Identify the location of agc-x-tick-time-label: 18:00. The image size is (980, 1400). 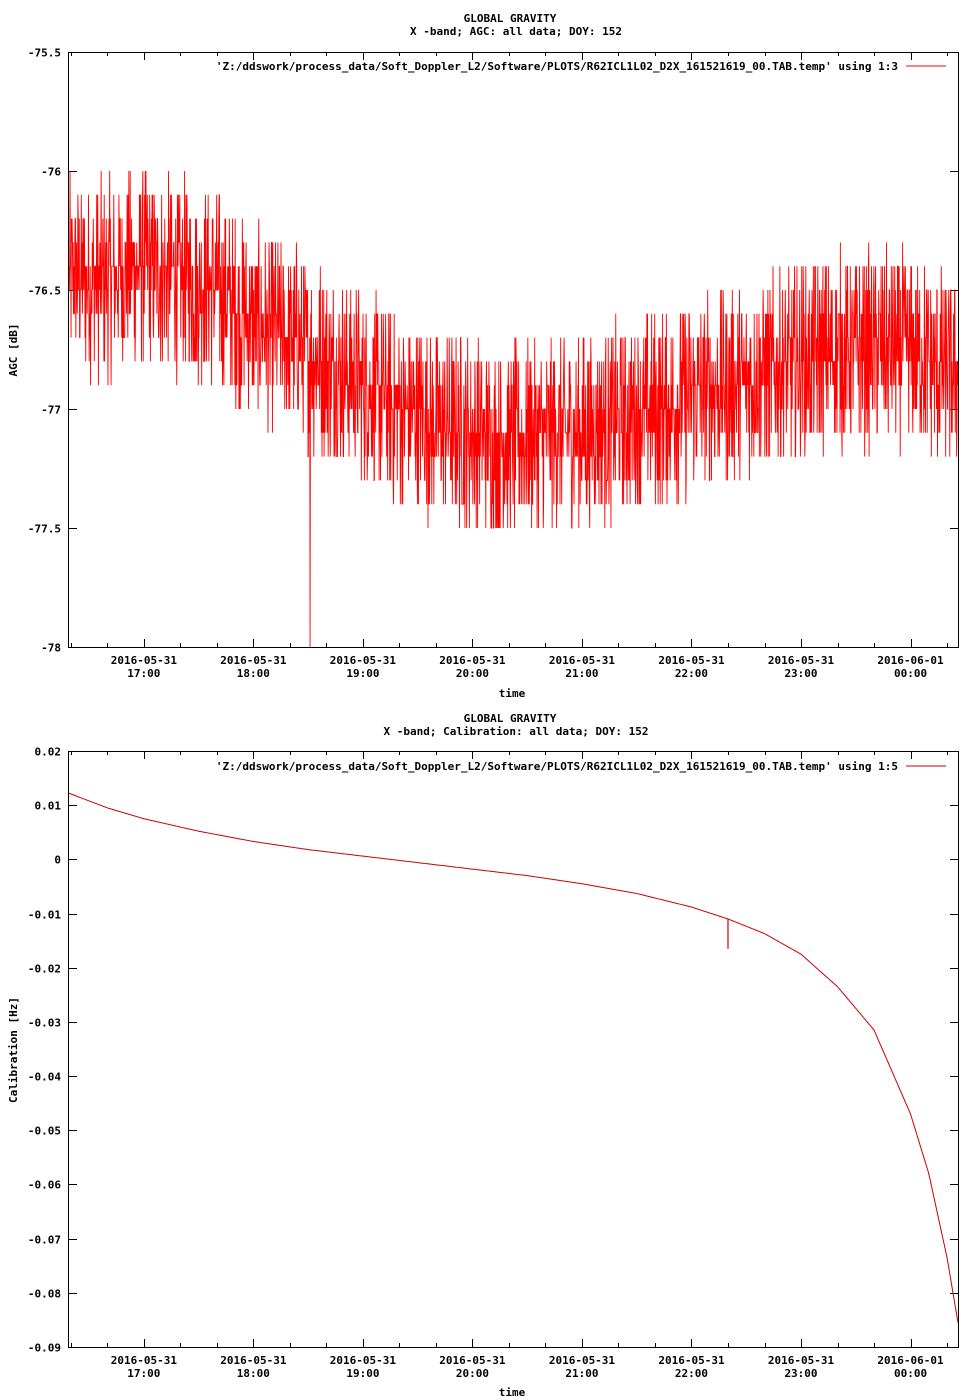
(253, 673).